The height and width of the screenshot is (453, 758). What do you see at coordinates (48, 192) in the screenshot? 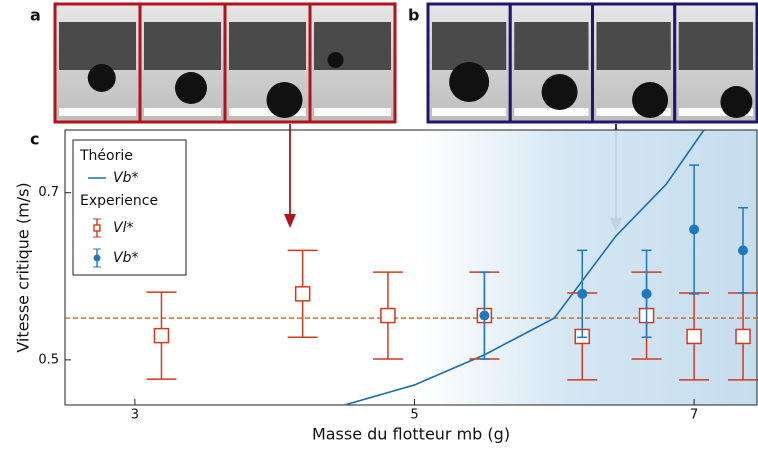
I see `y-tick-label: 0.7` at bounding box center [48, 192].